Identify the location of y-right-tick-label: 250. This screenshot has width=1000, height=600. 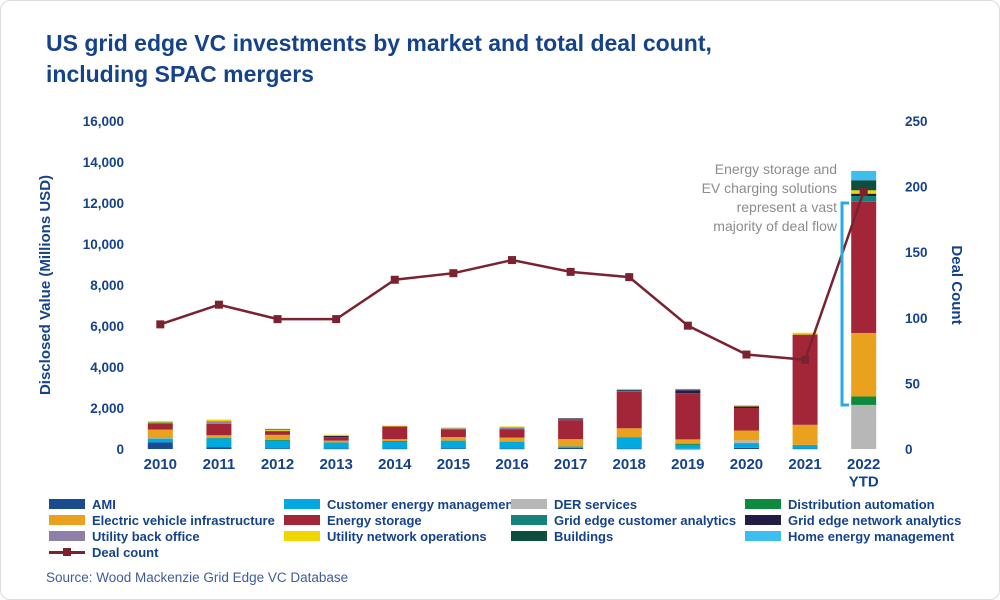
(916, 121).